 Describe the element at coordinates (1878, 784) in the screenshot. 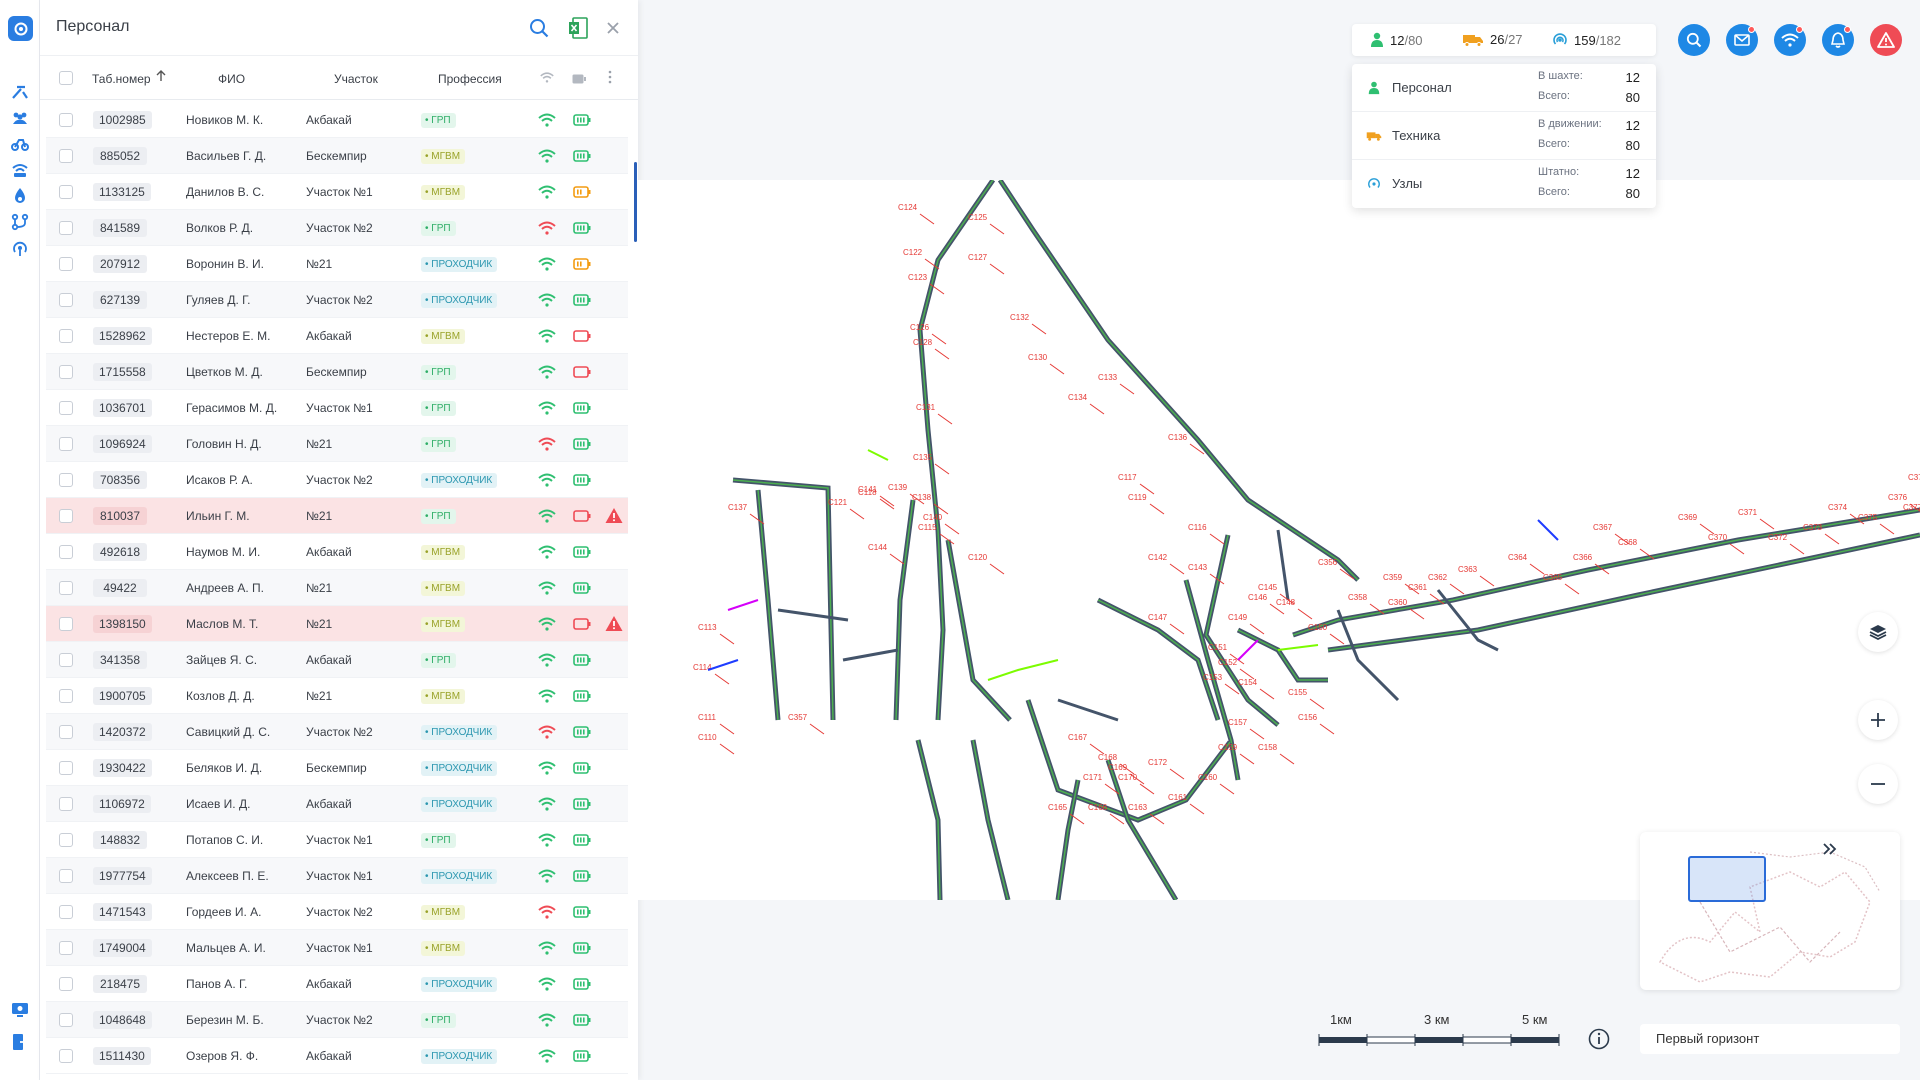

I see `zoom-out-button` at that location.